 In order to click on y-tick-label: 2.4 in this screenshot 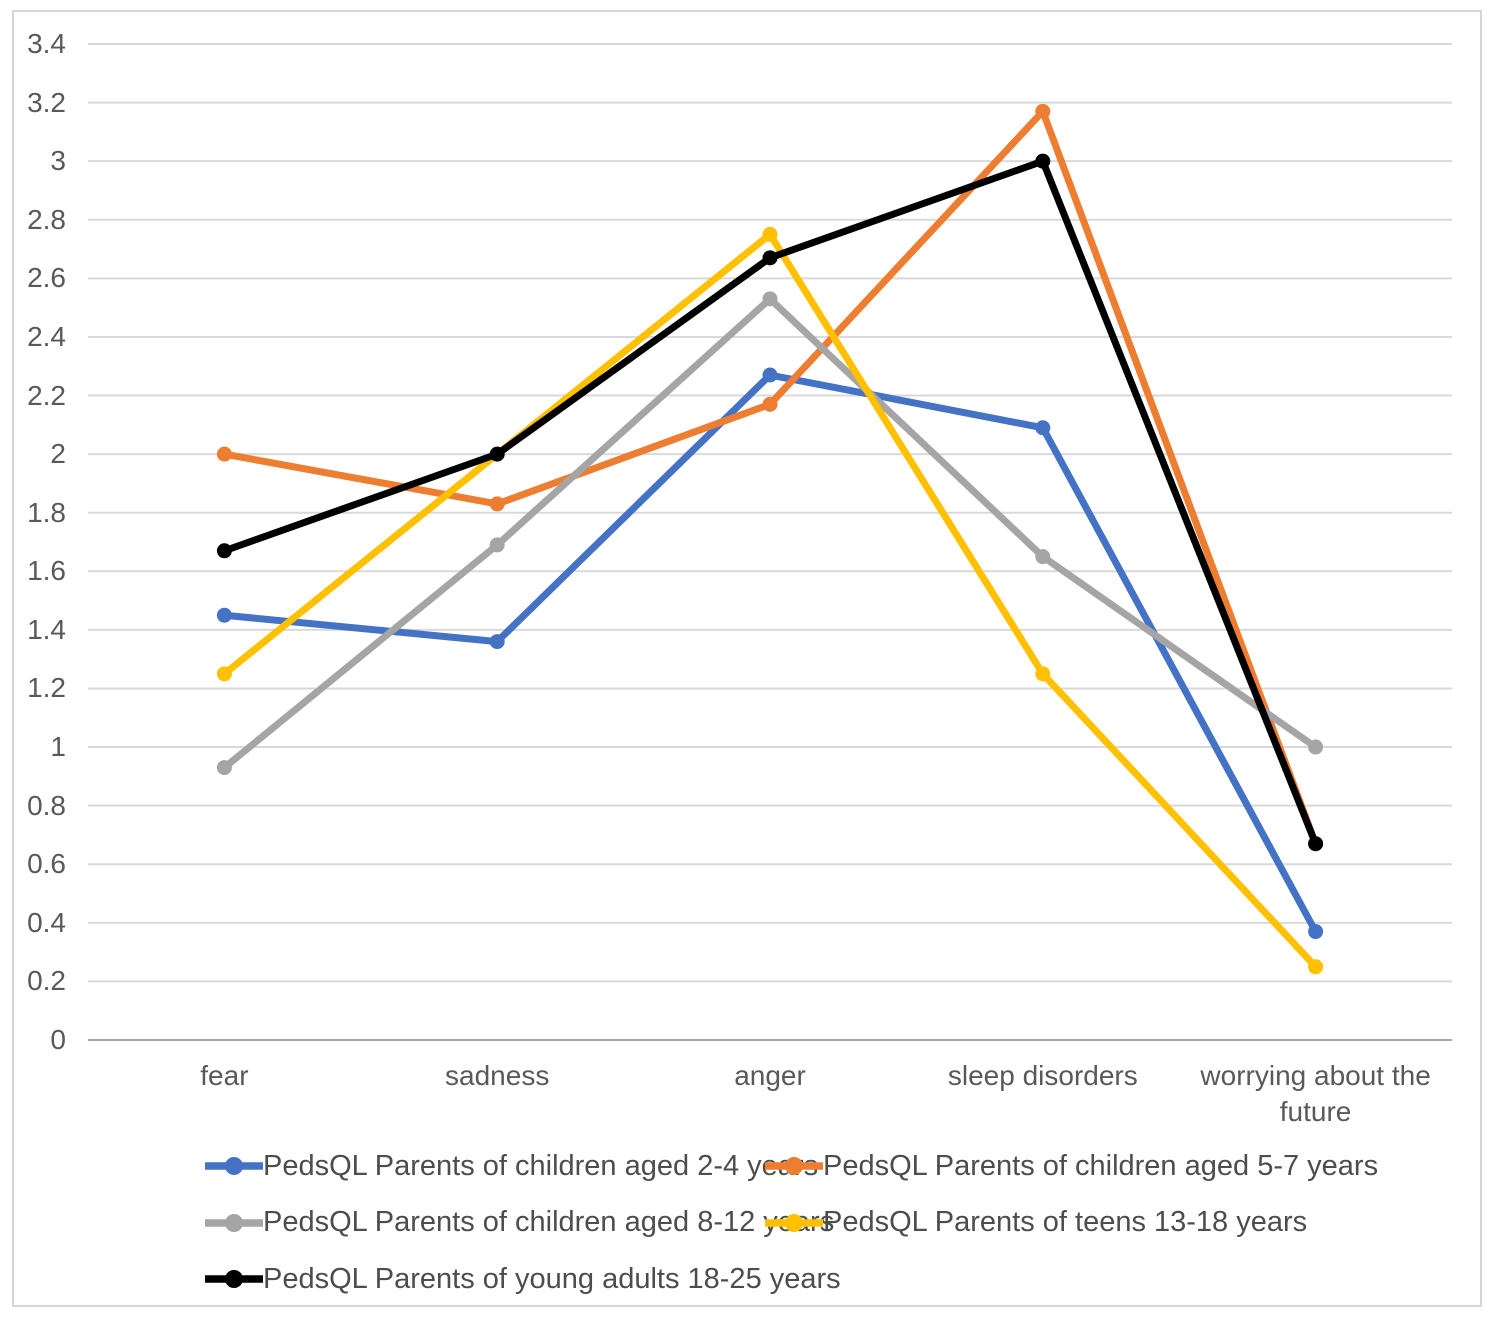, I will do `click(46, 336)`.